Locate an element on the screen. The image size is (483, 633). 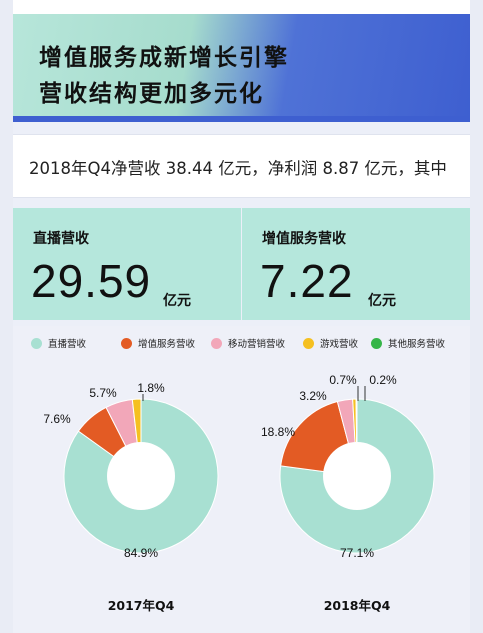
kpi-label: 增值服务营收 is located at coordinates (304, 239).